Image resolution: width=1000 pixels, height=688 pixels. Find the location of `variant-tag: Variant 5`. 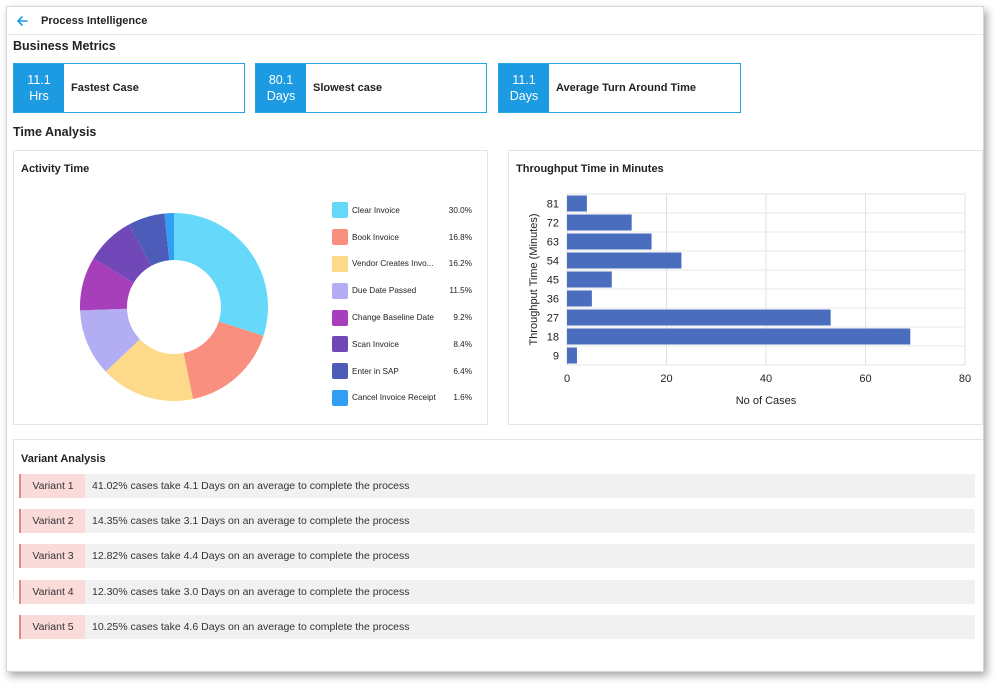

variant-tag: Variant 5 is located at coordinates (52, 627).